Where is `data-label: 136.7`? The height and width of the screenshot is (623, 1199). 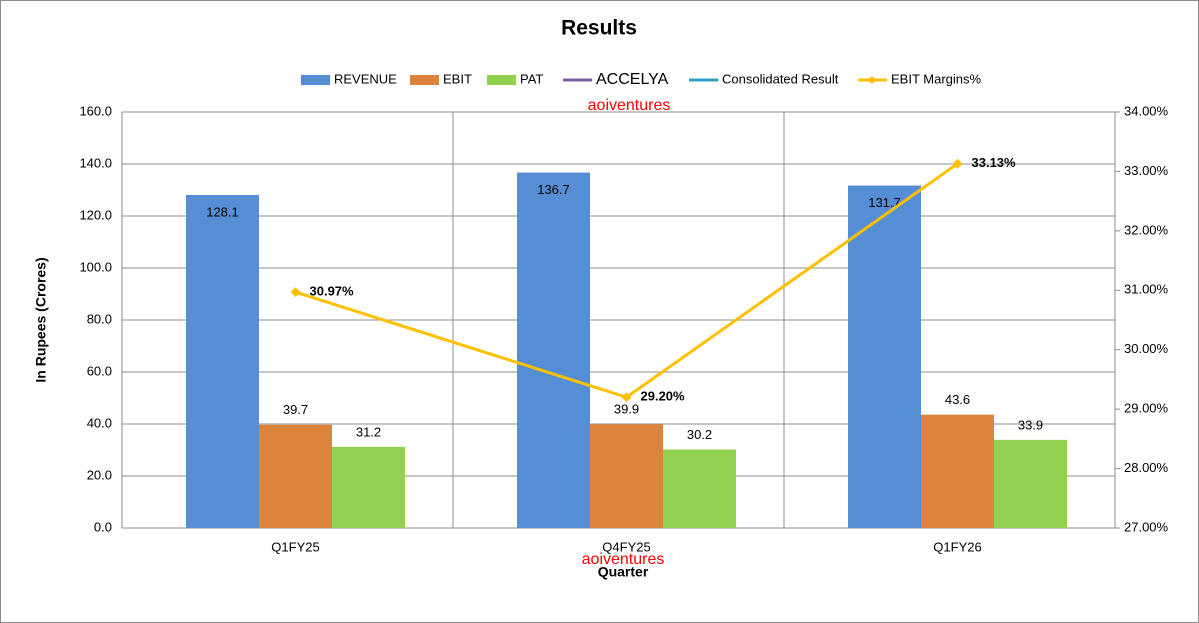 data-label: 136.7 is located at coordinates (553, 189).